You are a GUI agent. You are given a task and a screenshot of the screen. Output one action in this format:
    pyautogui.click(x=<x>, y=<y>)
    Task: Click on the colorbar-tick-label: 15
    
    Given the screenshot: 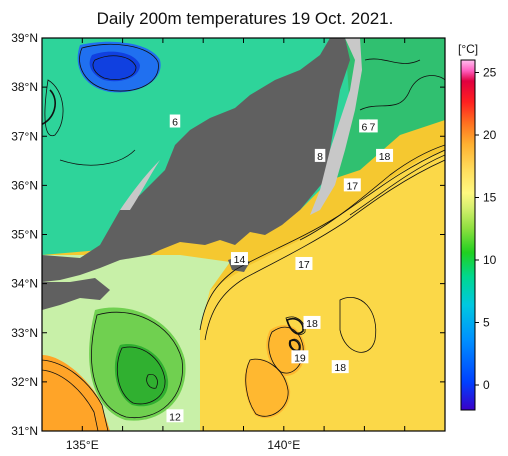 What is the action you would take?
    pyautogui.click(x=490, y=198)
    